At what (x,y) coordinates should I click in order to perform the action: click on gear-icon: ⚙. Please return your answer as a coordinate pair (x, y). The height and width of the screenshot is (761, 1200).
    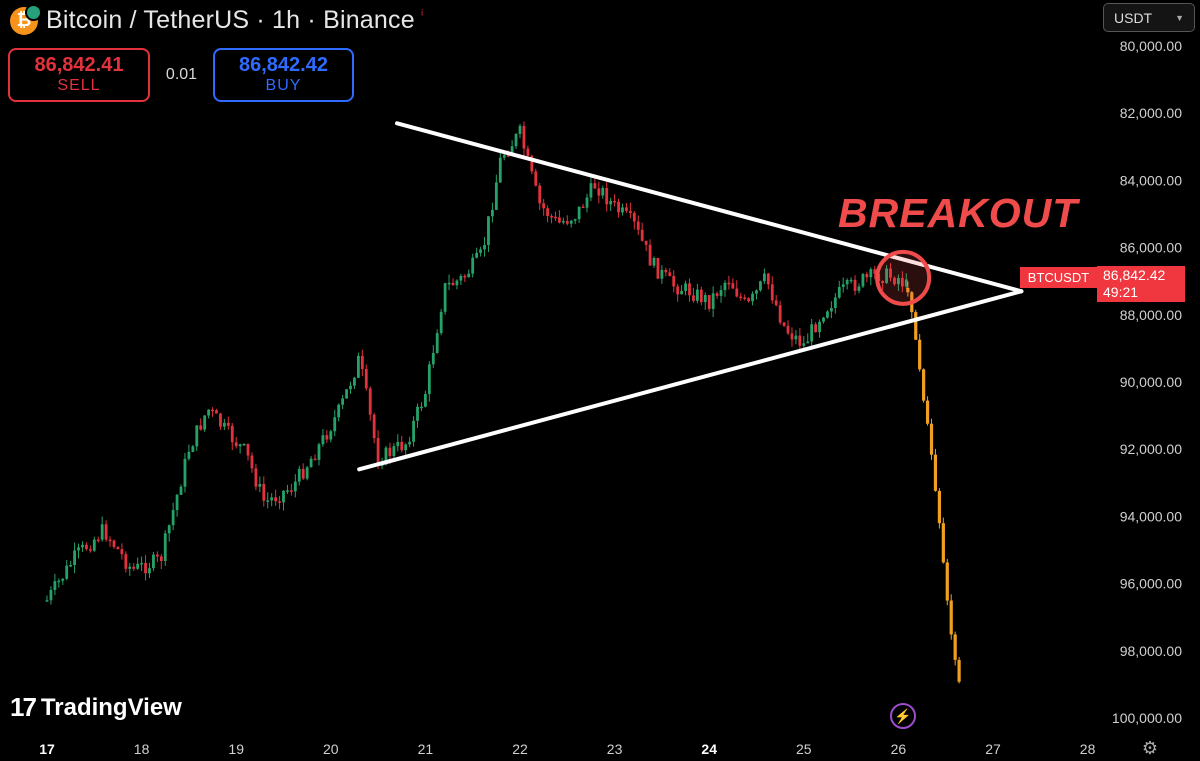
    Looking at the image, I should click on (1150, 747).